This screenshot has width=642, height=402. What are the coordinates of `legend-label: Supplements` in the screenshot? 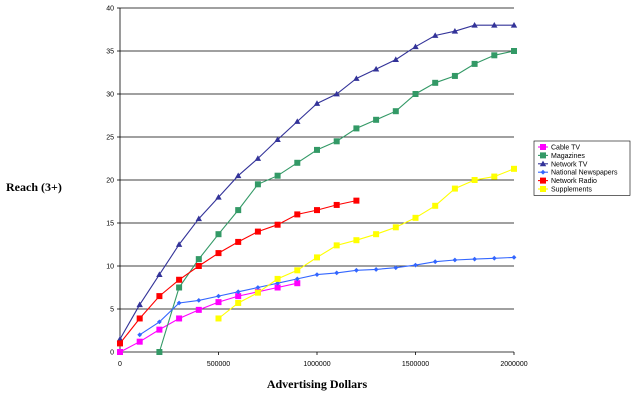 It's located at (571, 190).